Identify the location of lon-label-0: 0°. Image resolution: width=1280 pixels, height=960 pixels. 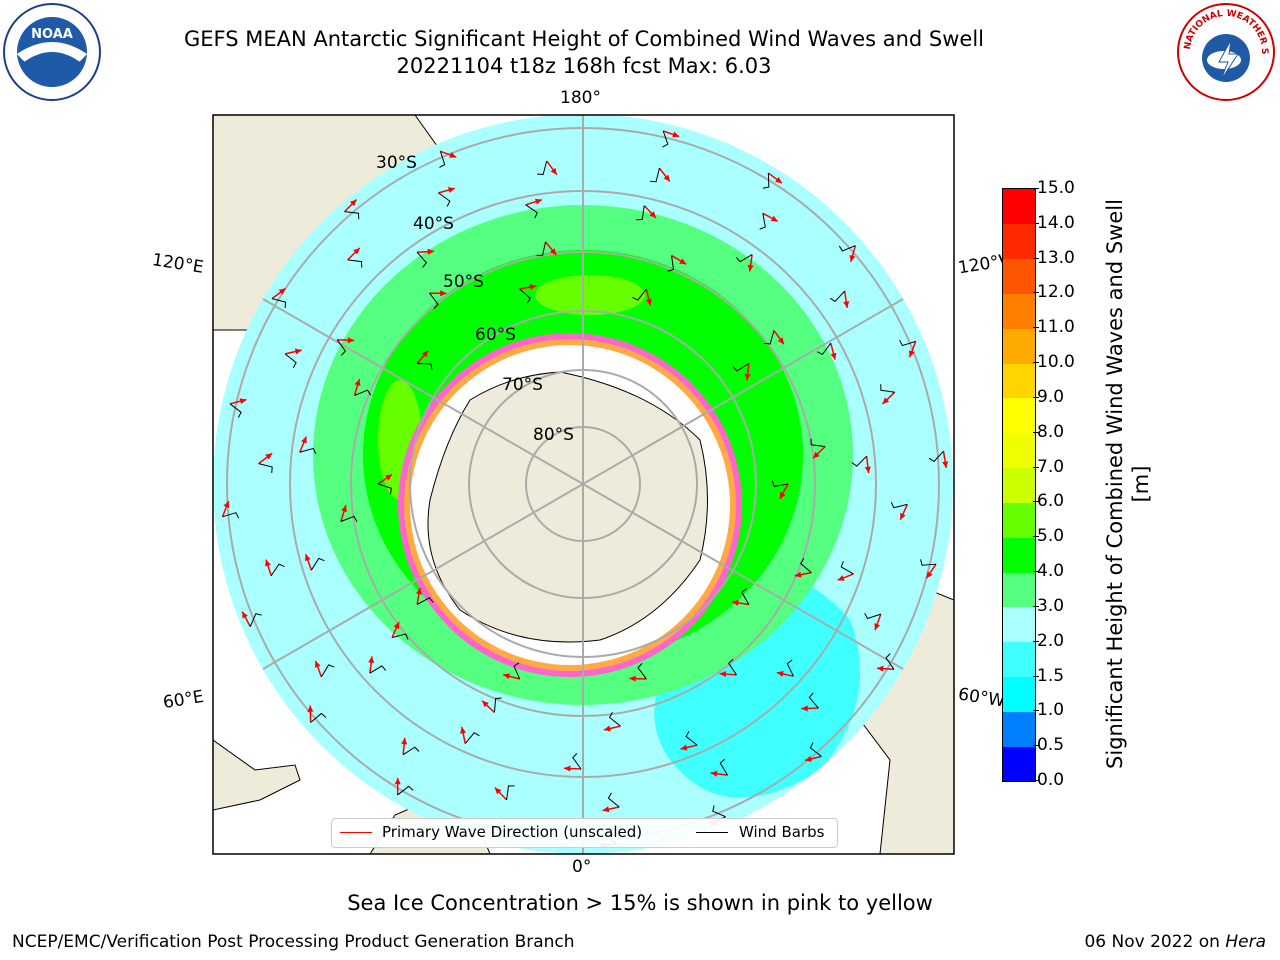
(582, 867).